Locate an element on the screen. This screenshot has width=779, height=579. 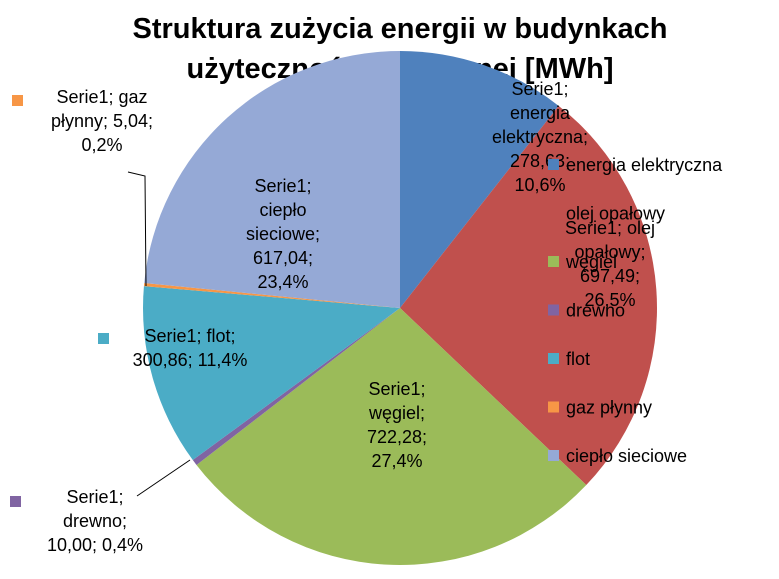
data-label: Serie1; drewno; 10,00; 0,4% is located at coordinates (95, 521).